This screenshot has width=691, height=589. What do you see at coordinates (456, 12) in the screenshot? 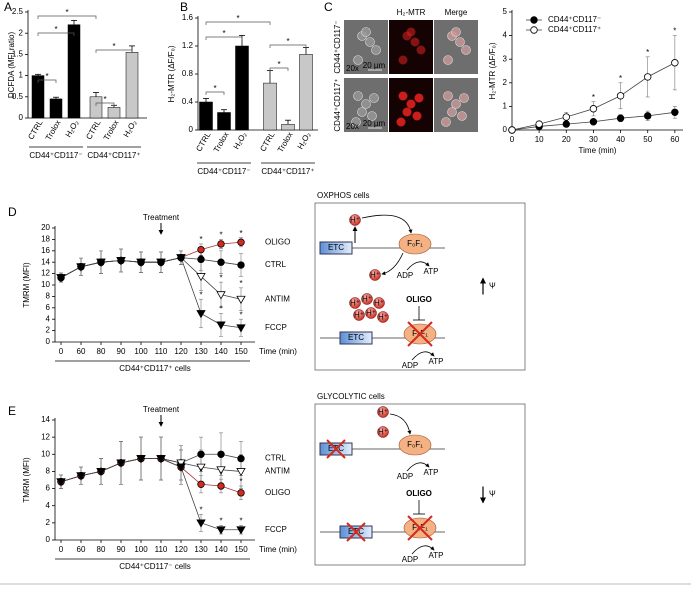
I see `column-label: Merge` at bounding box center [456, 12].